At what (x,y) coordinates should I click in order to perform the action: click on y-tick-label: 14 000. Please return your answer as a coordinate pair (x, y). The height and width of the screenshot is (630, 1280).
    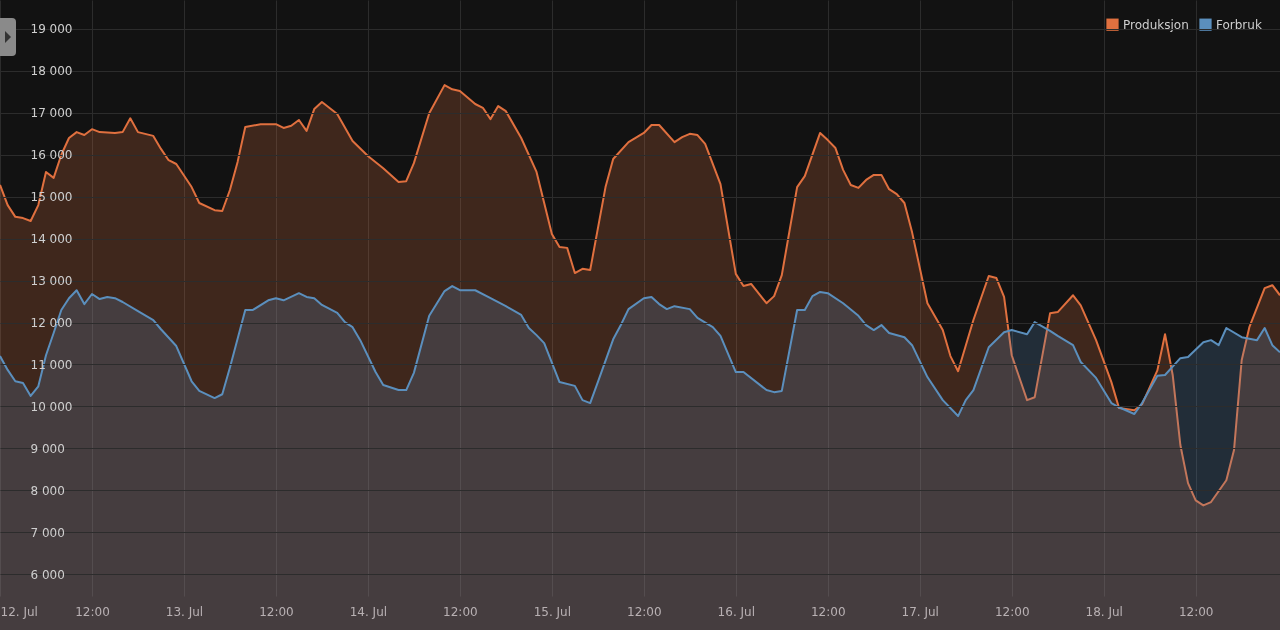
    Looking at the image, I should click on (51, 239).